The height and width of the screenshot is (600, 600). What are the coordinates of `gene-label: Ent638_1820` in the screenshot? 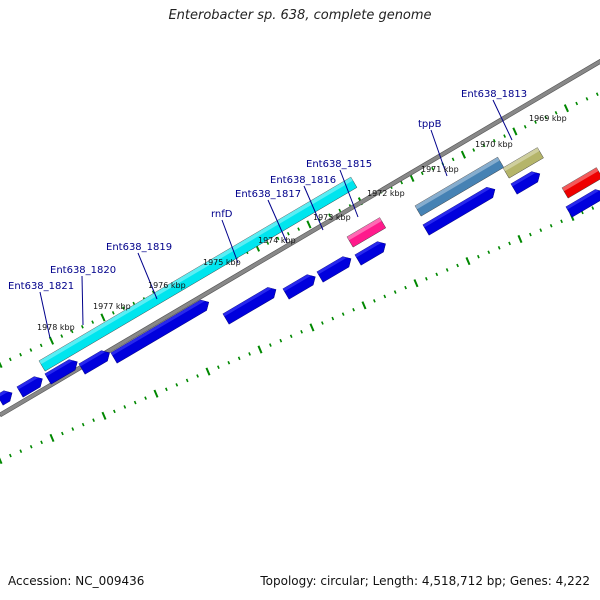 It's located at (83, 270).